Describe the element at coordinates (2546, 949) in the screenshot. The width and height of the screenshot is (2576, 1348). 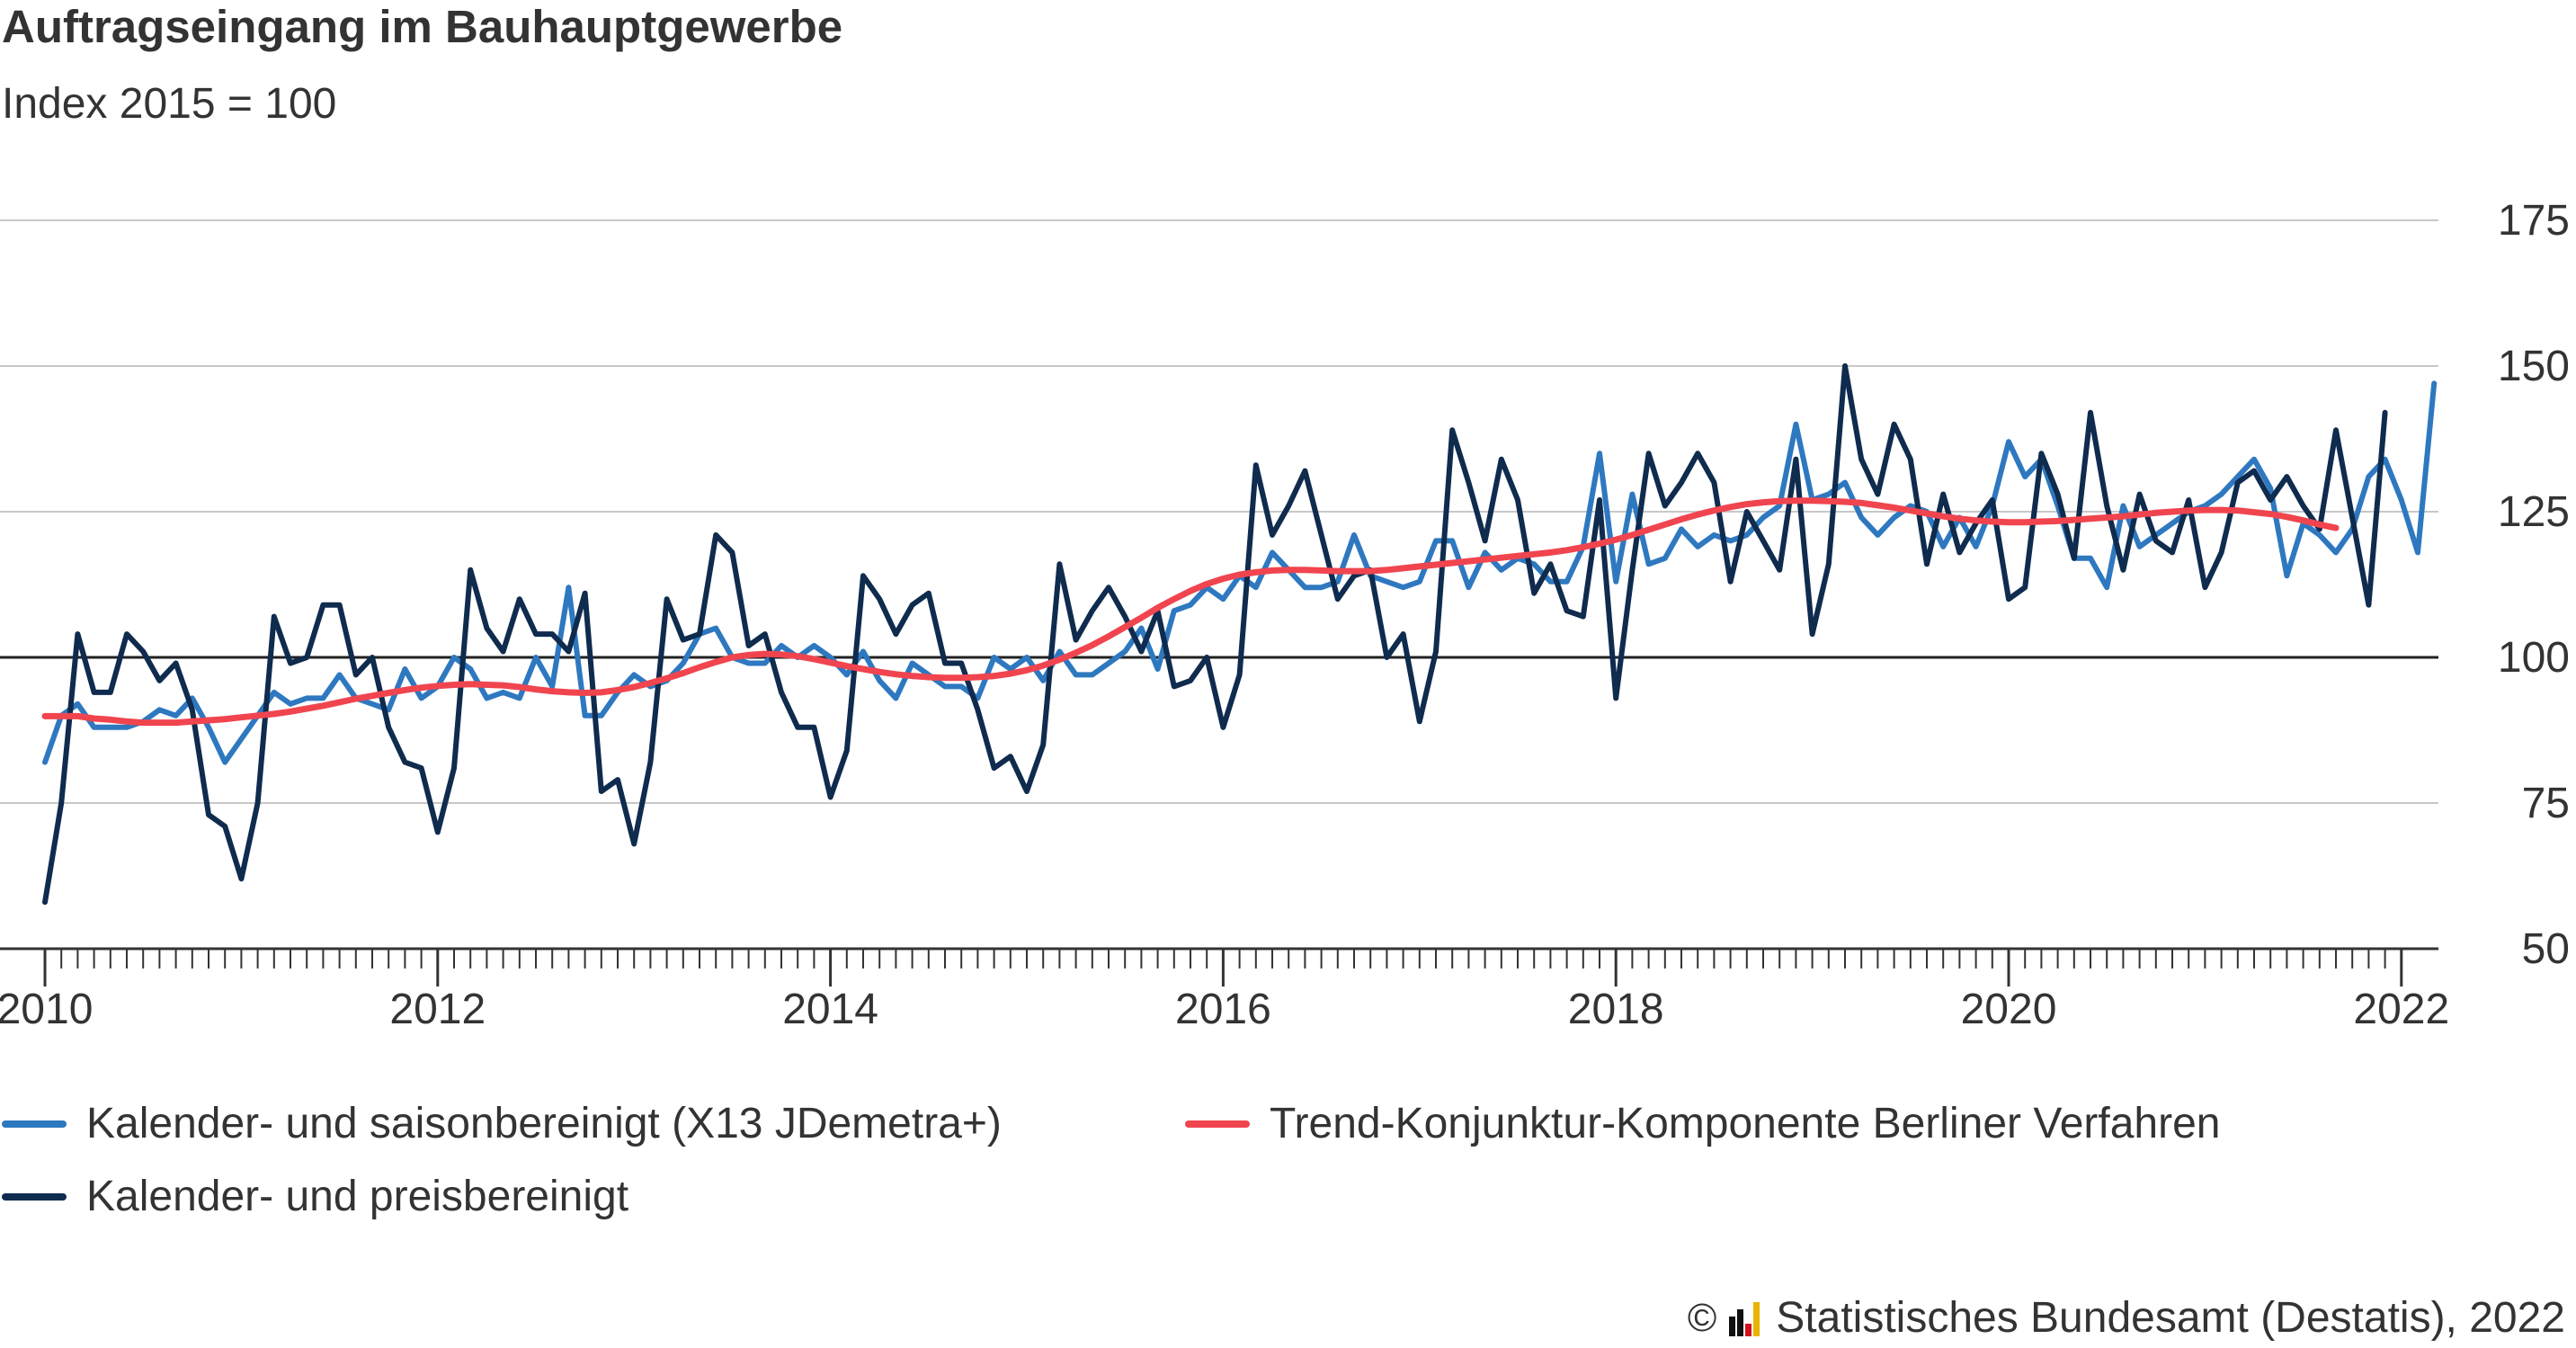
I see `y-tick-label: 50` at that location.